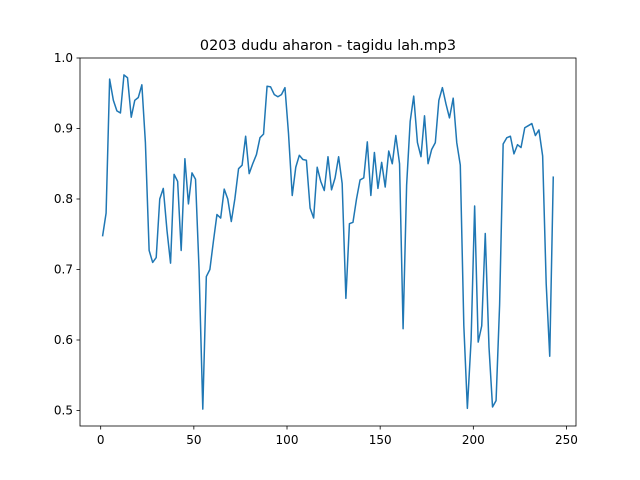  I want to click on x-tick-label: 200, so click(473, 440).